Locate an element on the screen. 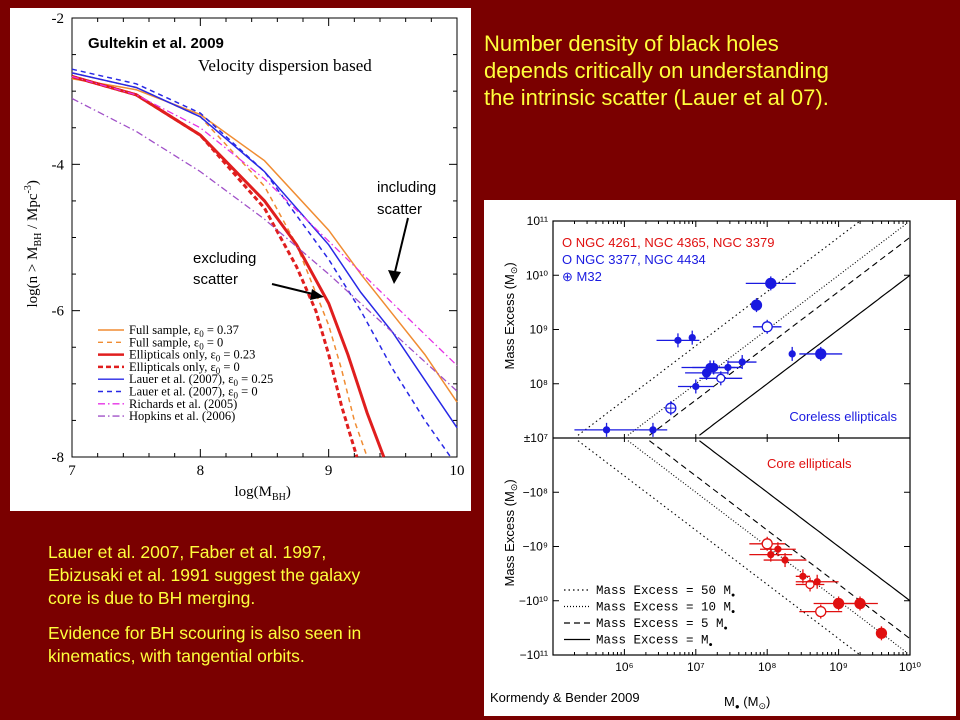  headline-line: the intrinsic scatter (Lauer et al 07). is located at coordinates (656, 97).